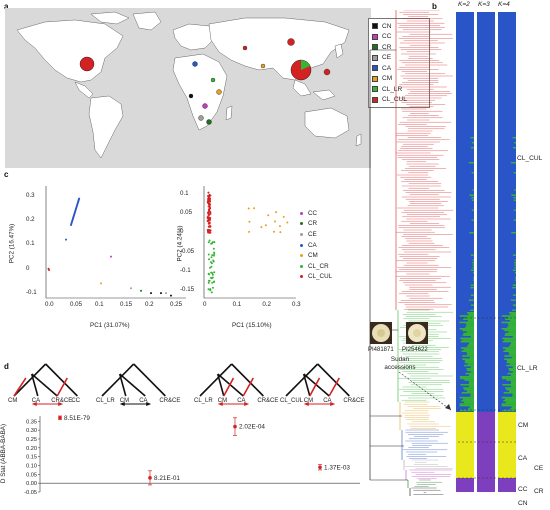 Image resolution: width=550 pixels, height=510 pixels. What do you see at coordinates (425, 391) in the screenshot?
I see `sudan-arrow` at bounding box center [425, 391].